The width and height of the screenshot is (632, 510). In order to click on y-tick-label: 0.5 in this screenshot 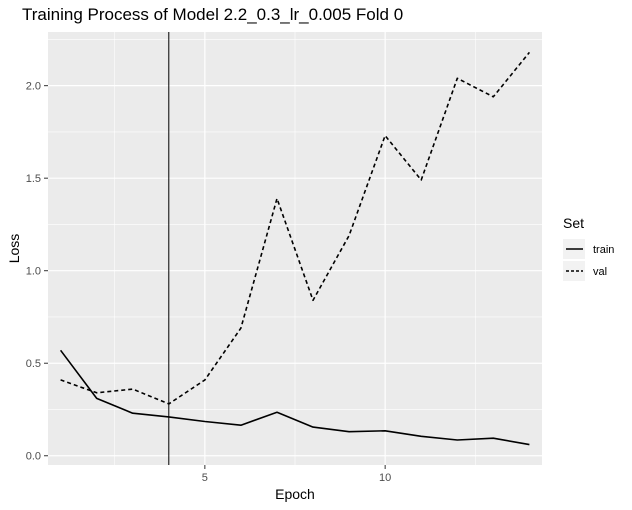, I will do `click(33, 364)`.